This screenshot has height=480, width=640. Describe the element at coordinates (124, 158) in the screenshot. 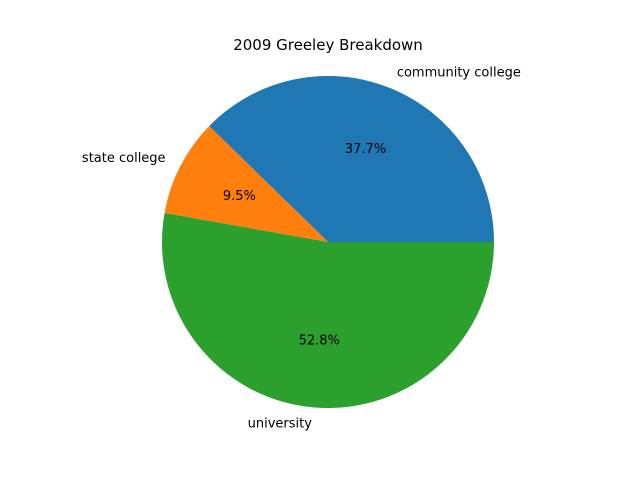

I see `slice-label-state-college: state college` at that location.